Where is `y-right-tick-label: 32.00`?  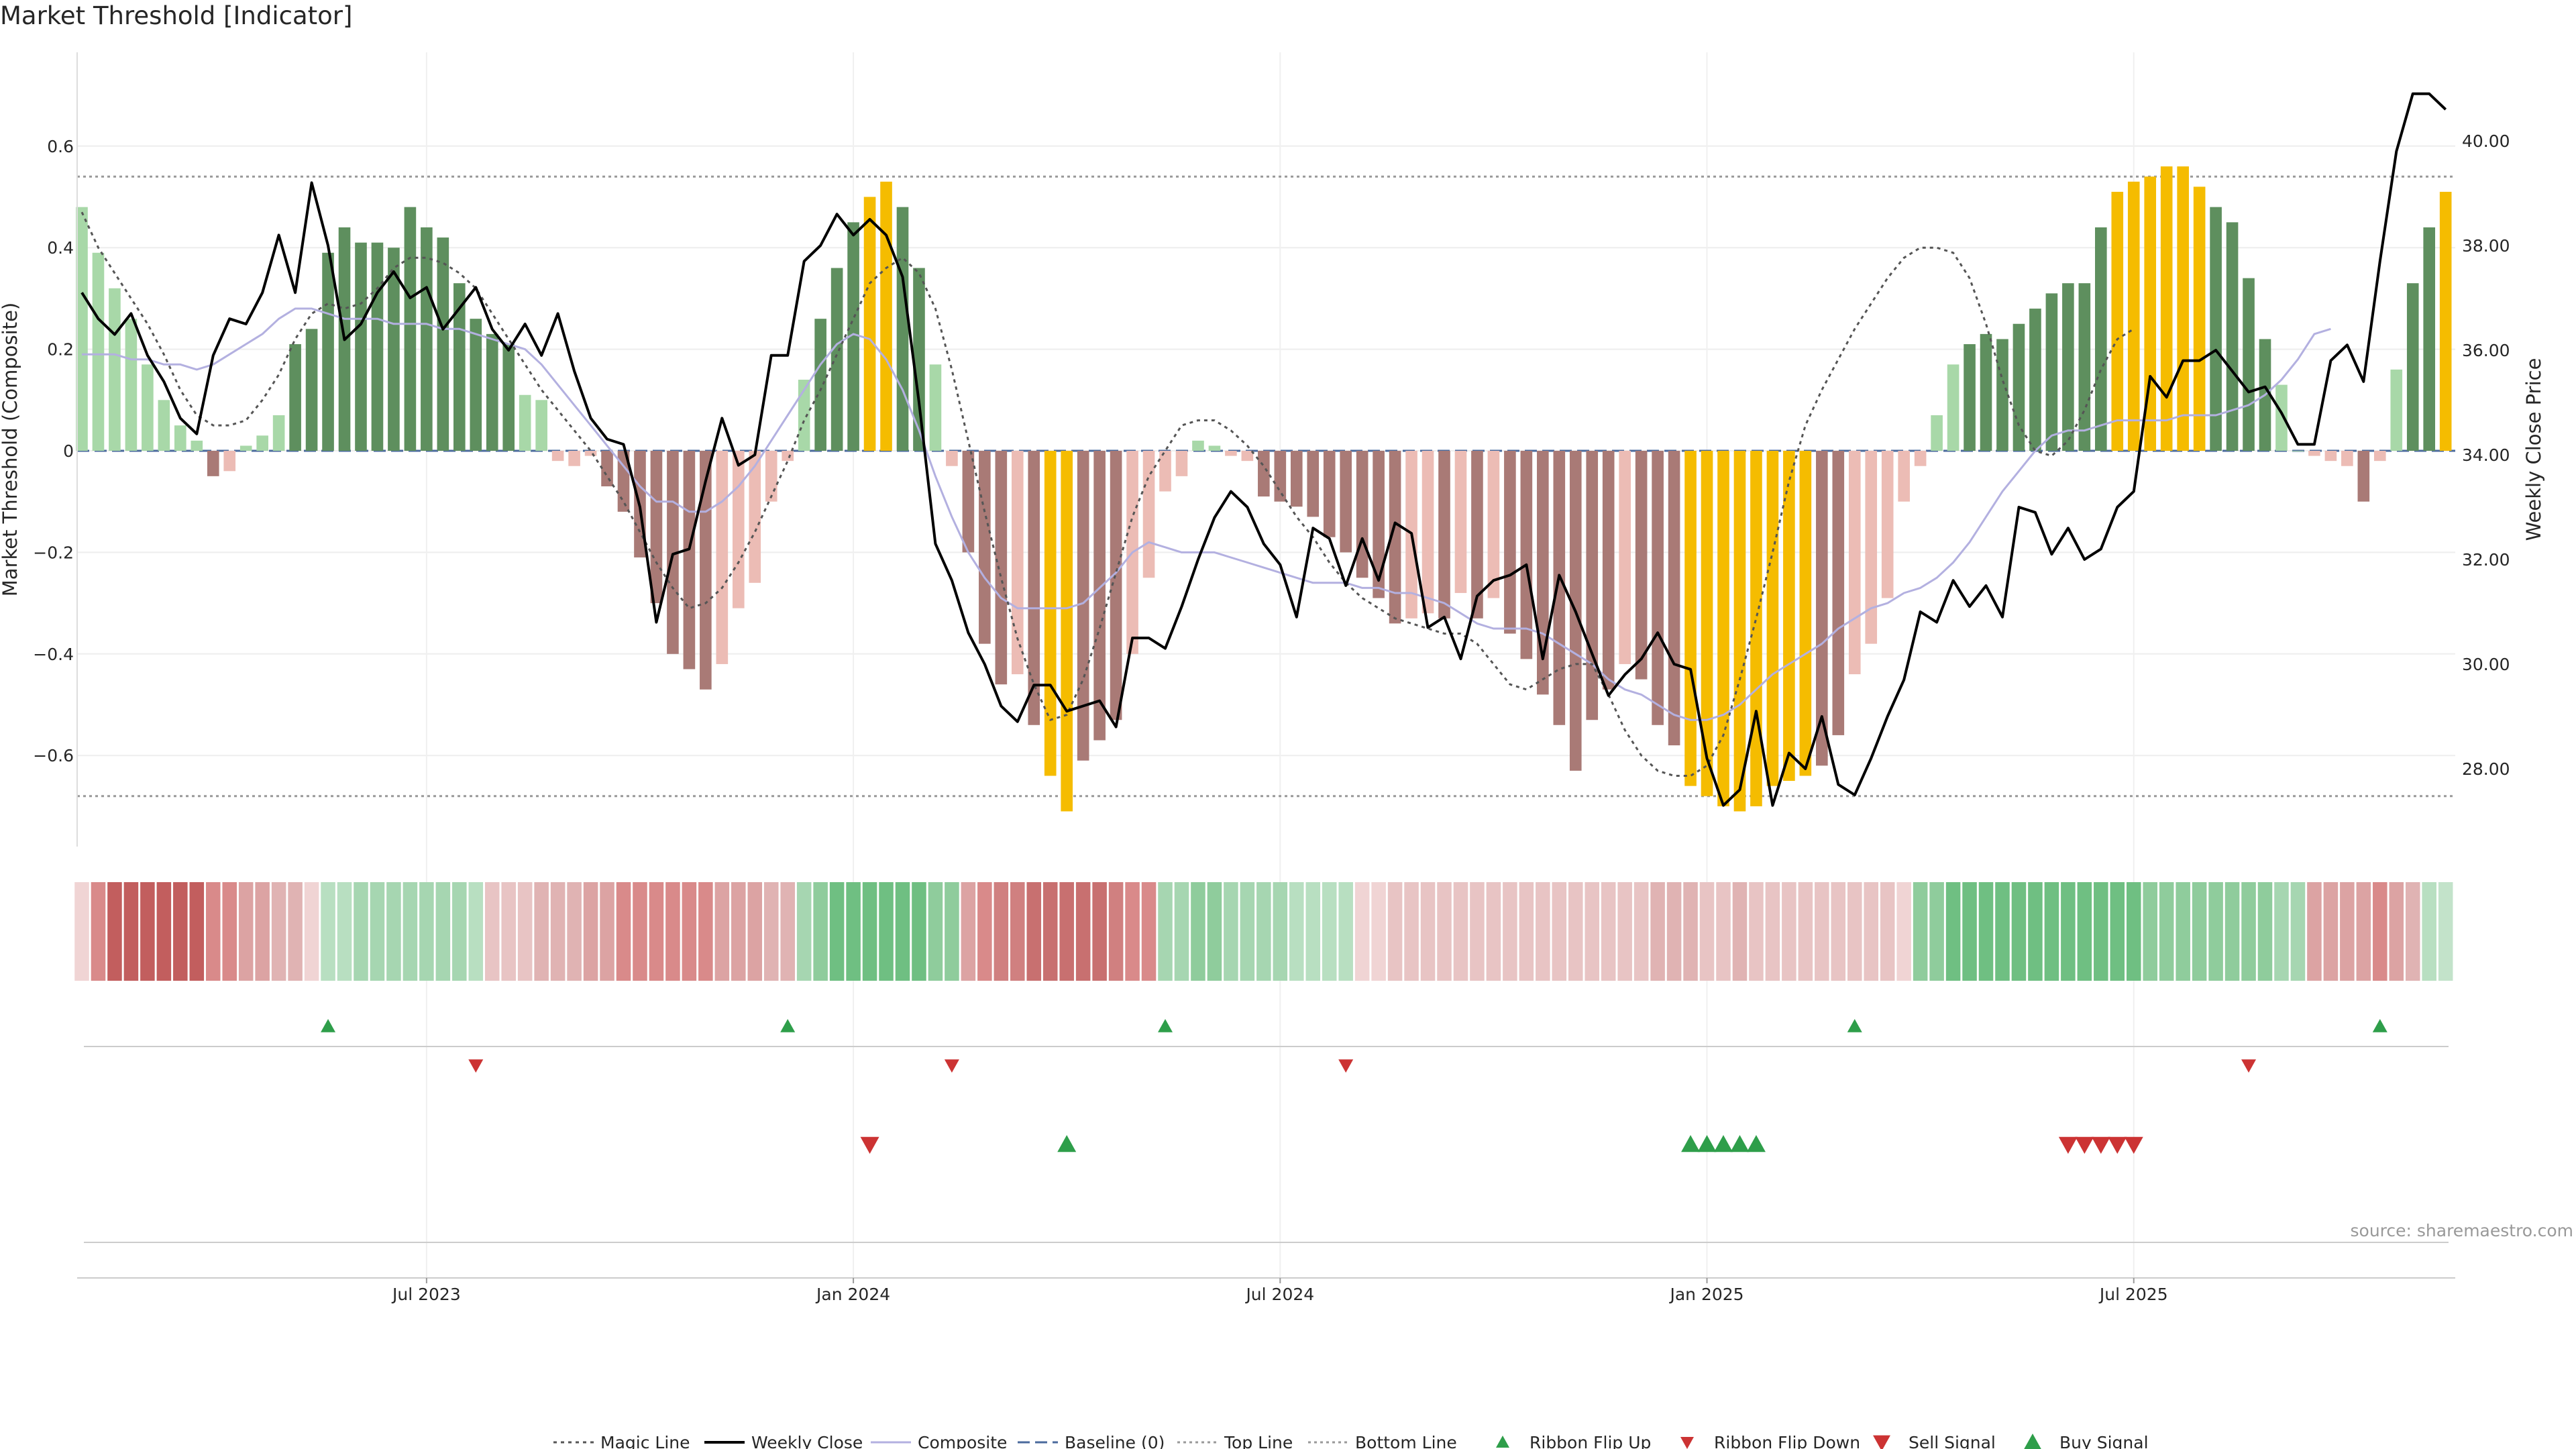
y-right-tick-label: 32.00 is located at coordinates (2486, 560).